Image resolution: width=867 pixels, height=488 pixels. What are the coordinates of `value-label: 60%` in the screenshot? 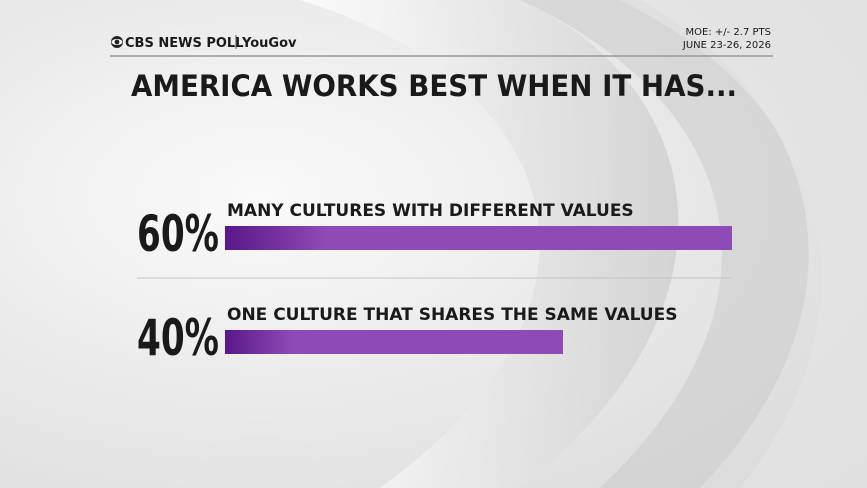 It's located at (178, 234).